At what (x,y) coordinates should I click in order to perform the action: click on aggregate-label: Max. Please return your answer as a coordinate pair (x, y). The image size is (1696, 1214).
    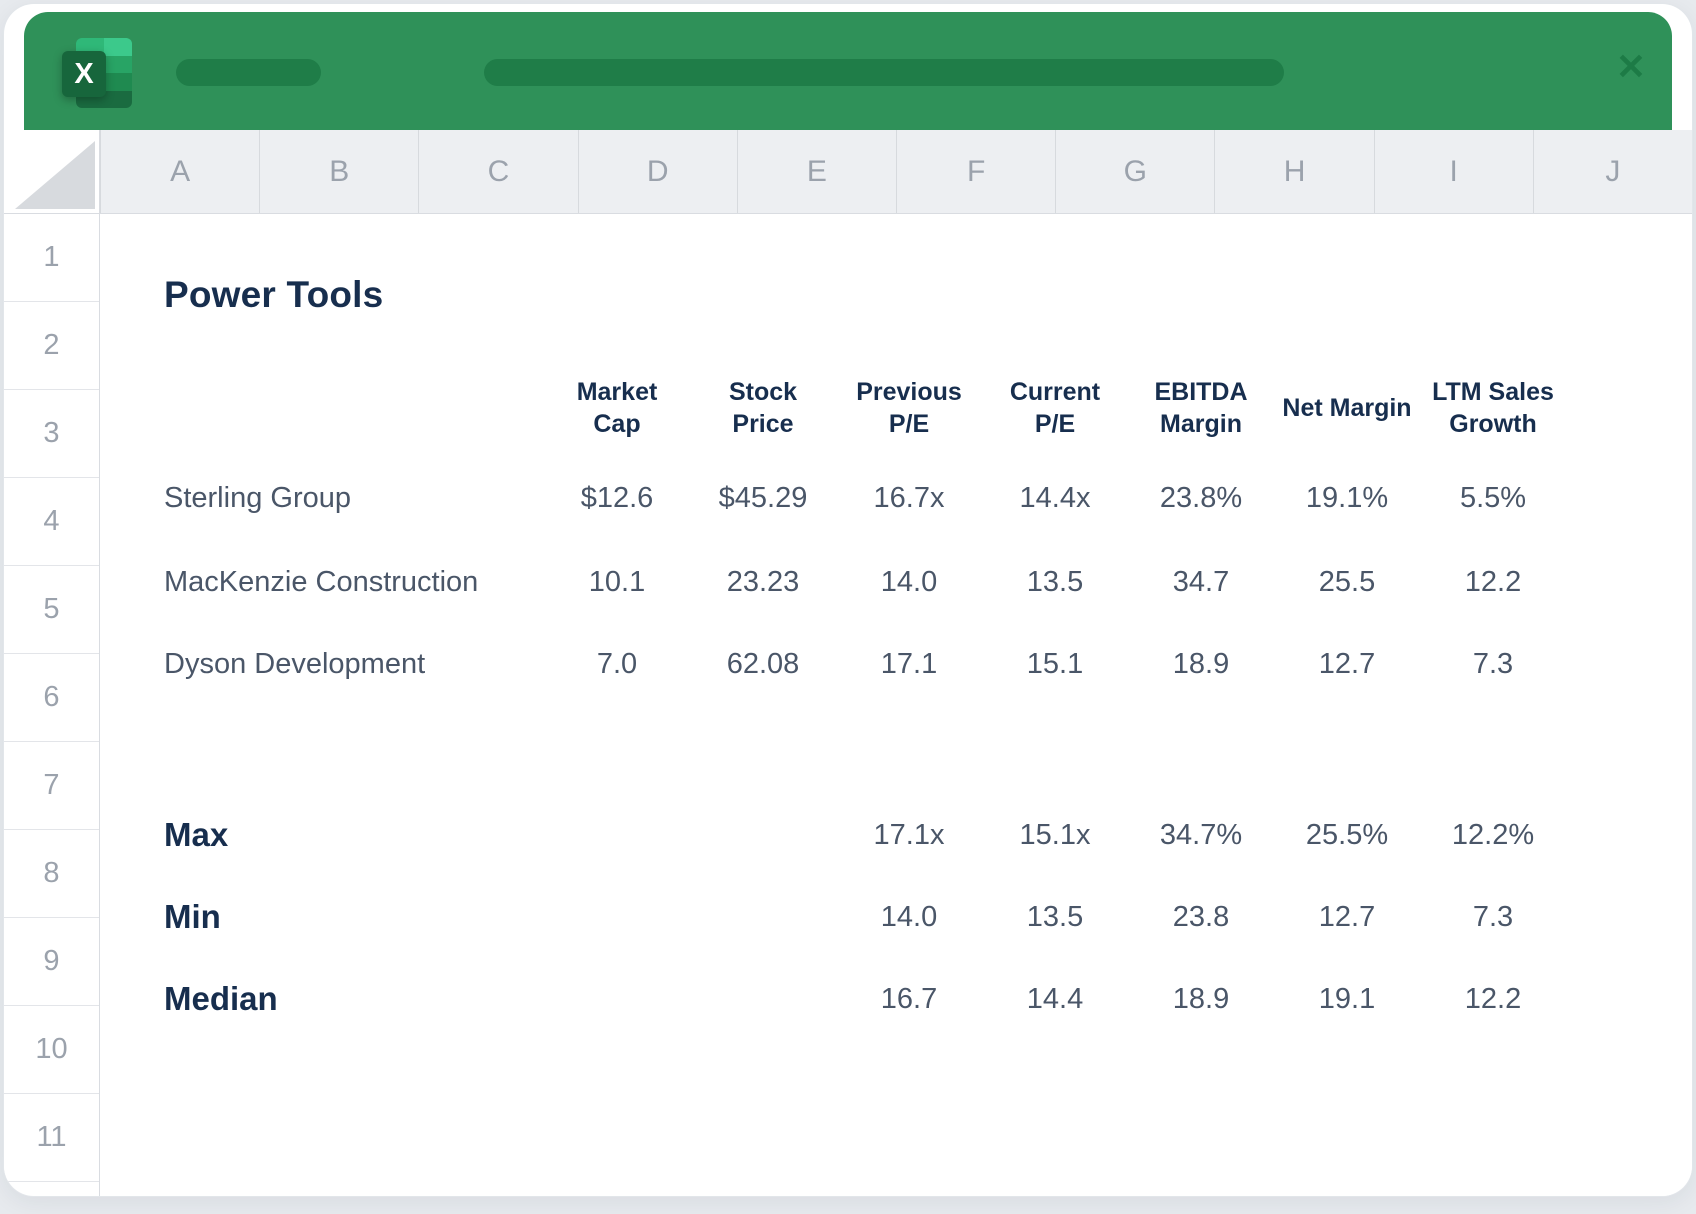
    Looking at the image, I should click on (196, 834).